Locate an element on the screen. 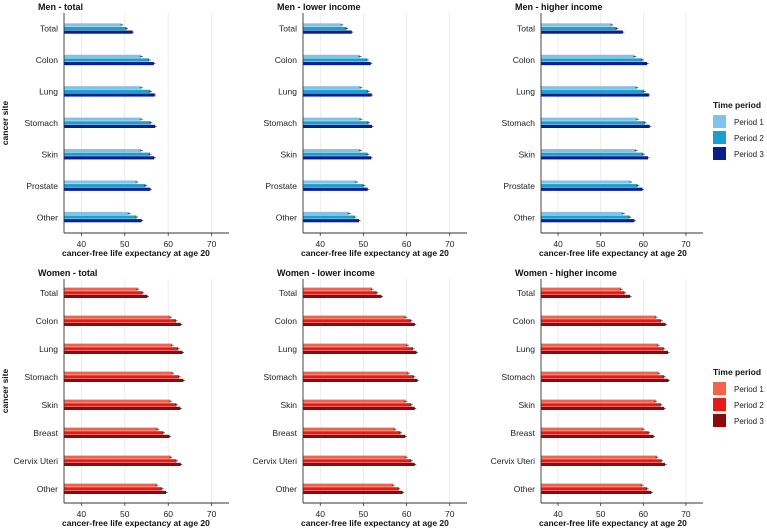 The width and height of the screenshot is (767, 529). legend-1: Time period Period 1 Period 2 Period 3 is located at coordinates (738, 397).